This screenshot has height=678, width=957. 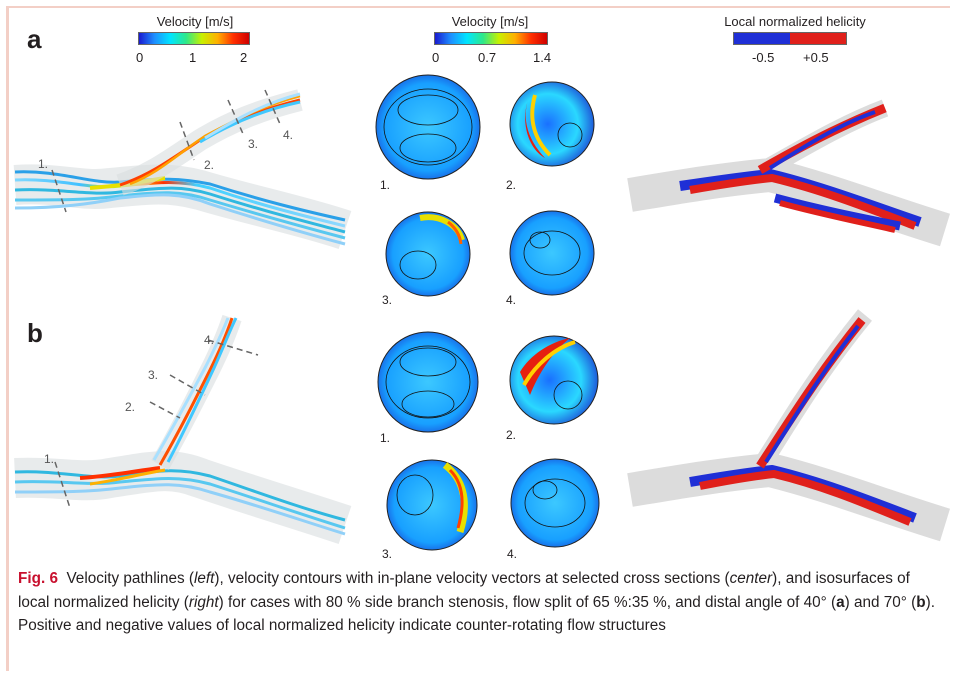 I want to click on colorbar-left-tick: 2, so click(x=244, y=57).